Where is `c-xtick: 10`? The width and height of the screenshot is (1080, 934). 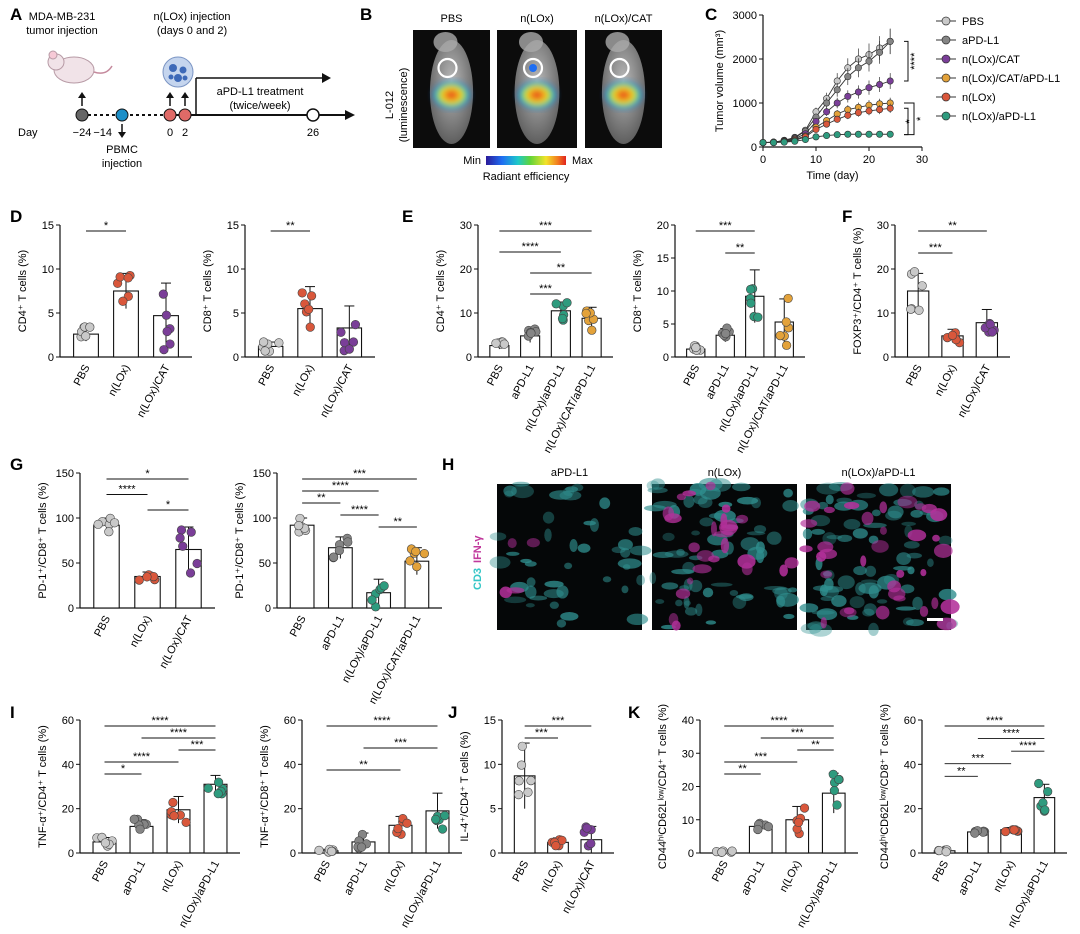
c-xtick: 10 is located at coordinates (816, 160).